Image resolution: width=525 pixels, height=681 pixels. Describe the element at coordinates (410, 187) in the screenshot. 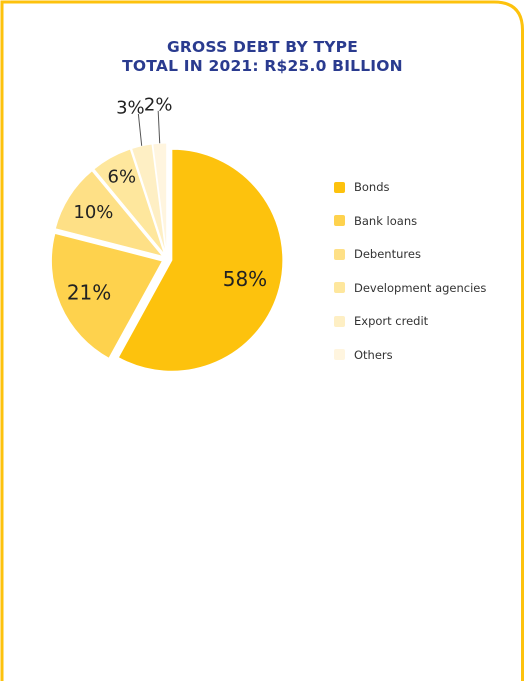

I see `legend-item: Bonds` at that location.